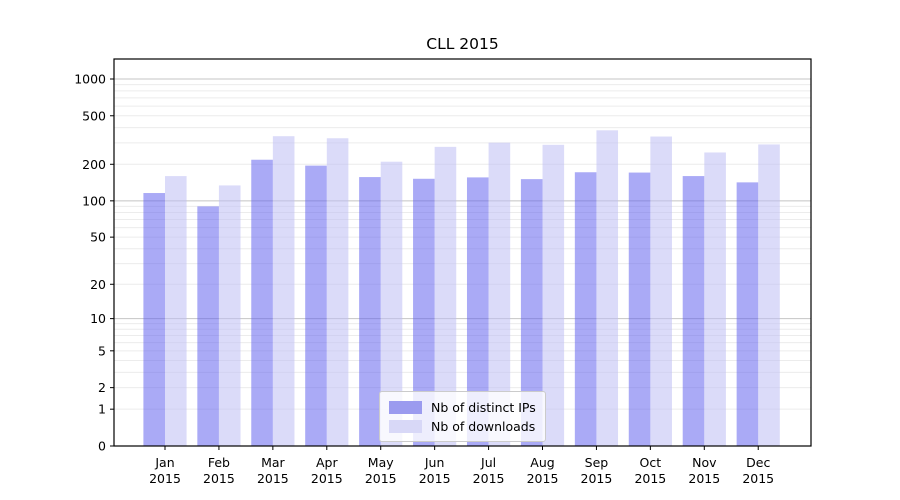 The width and height of the screenshot is (900, 500). What do you see at coordinates (94, 164) in the screenshot?
I see `y-tick-label: 200` at bounding box center [94, 164].